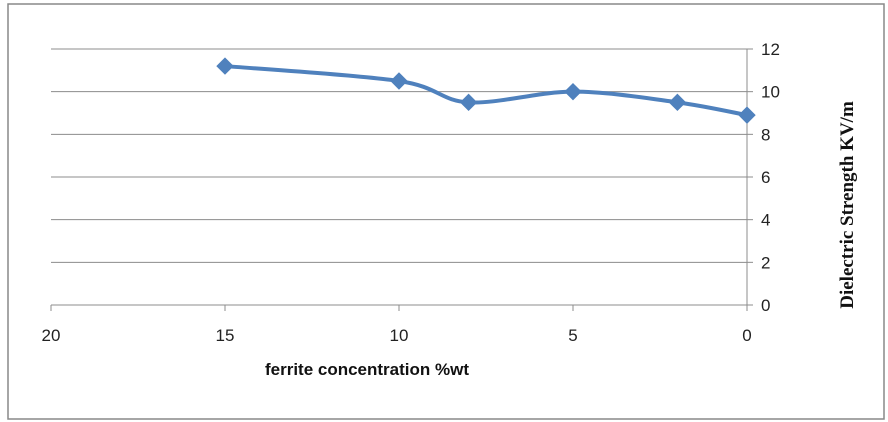 The image size is (888, 422). Describe the element at coordinates (765, 220) in the screenshot. I see `y-tick-label: 4` at that location.